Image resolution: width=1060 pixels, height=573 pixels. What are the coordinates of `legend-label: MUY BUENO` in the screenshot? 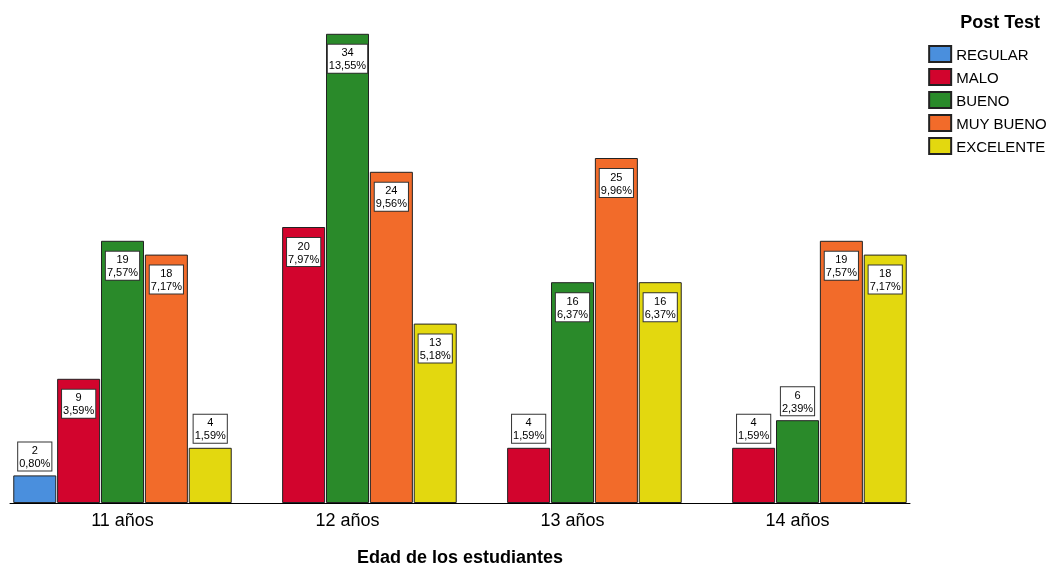 It's located at (1001, 123).